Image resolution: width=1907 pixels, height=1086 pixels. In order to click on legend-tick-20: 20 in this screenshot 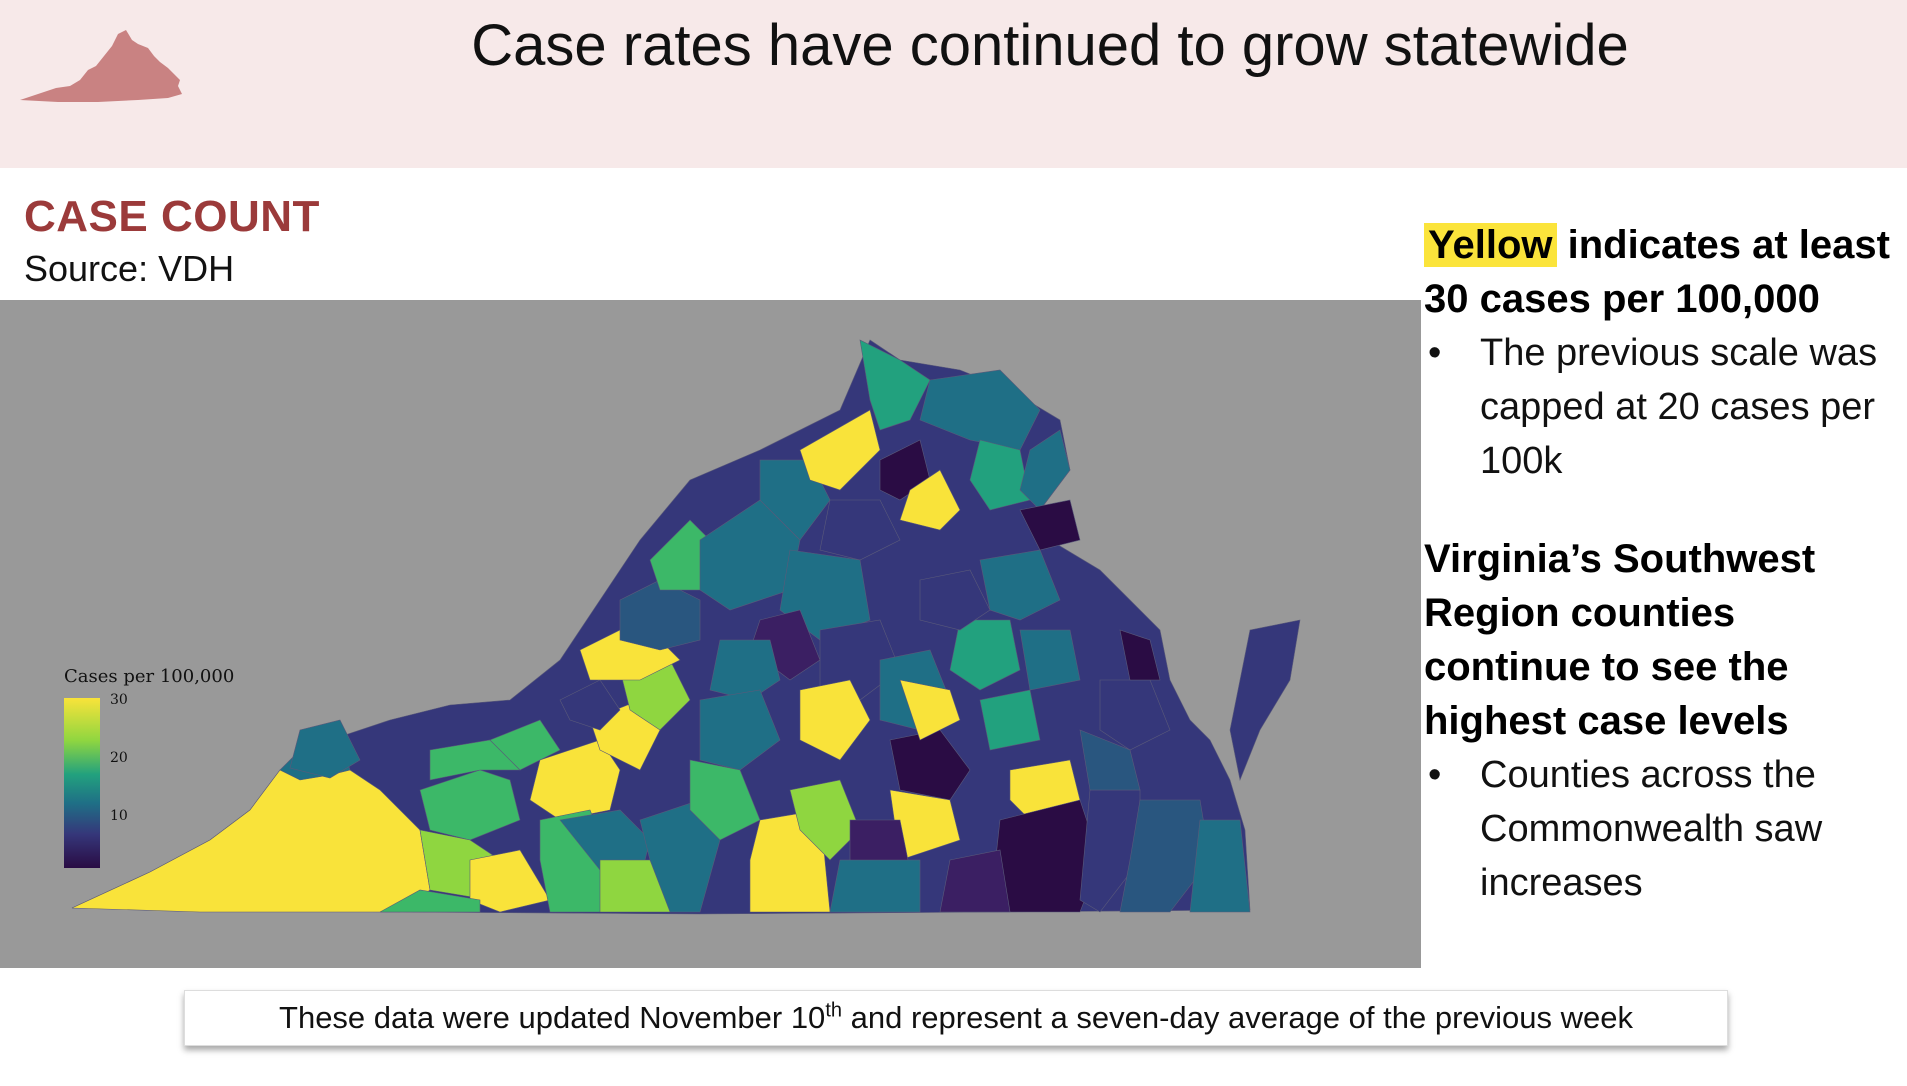, I will do `click(119, 758)`.